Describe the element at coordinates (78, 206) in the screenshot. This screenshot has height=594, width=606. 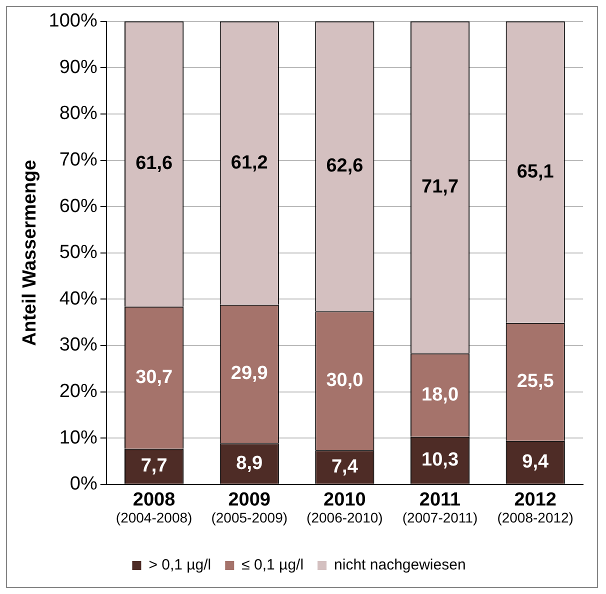
I see `y-tick-label: 60%` at that location.